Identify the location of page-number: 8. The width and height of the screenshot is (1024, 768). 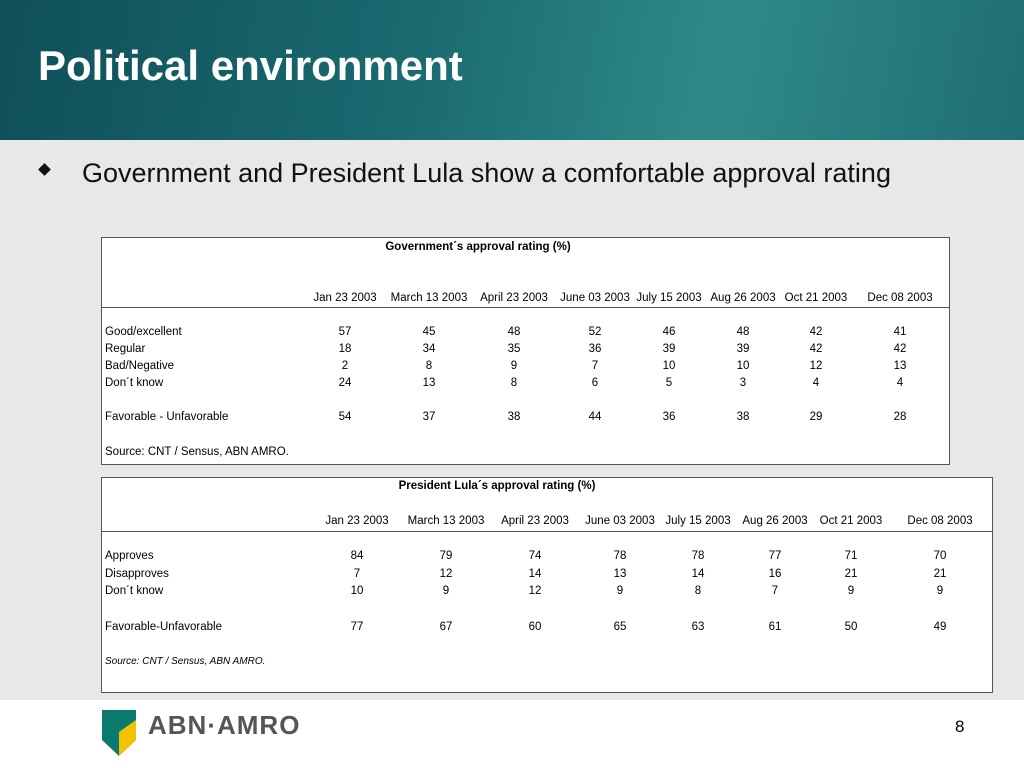
(960, 726).